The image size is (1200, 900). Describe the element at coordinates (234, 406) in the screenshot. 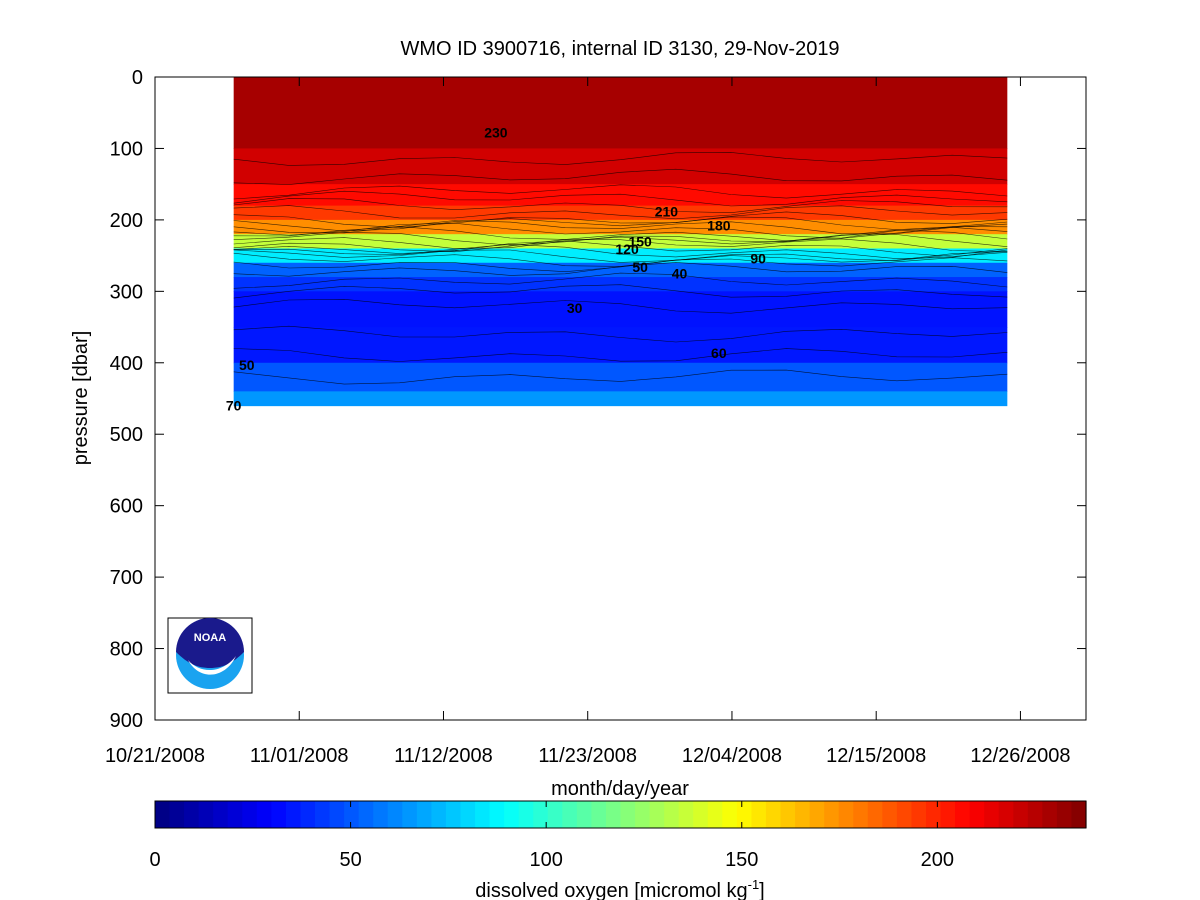

I see `contour-label: 70` at that location.